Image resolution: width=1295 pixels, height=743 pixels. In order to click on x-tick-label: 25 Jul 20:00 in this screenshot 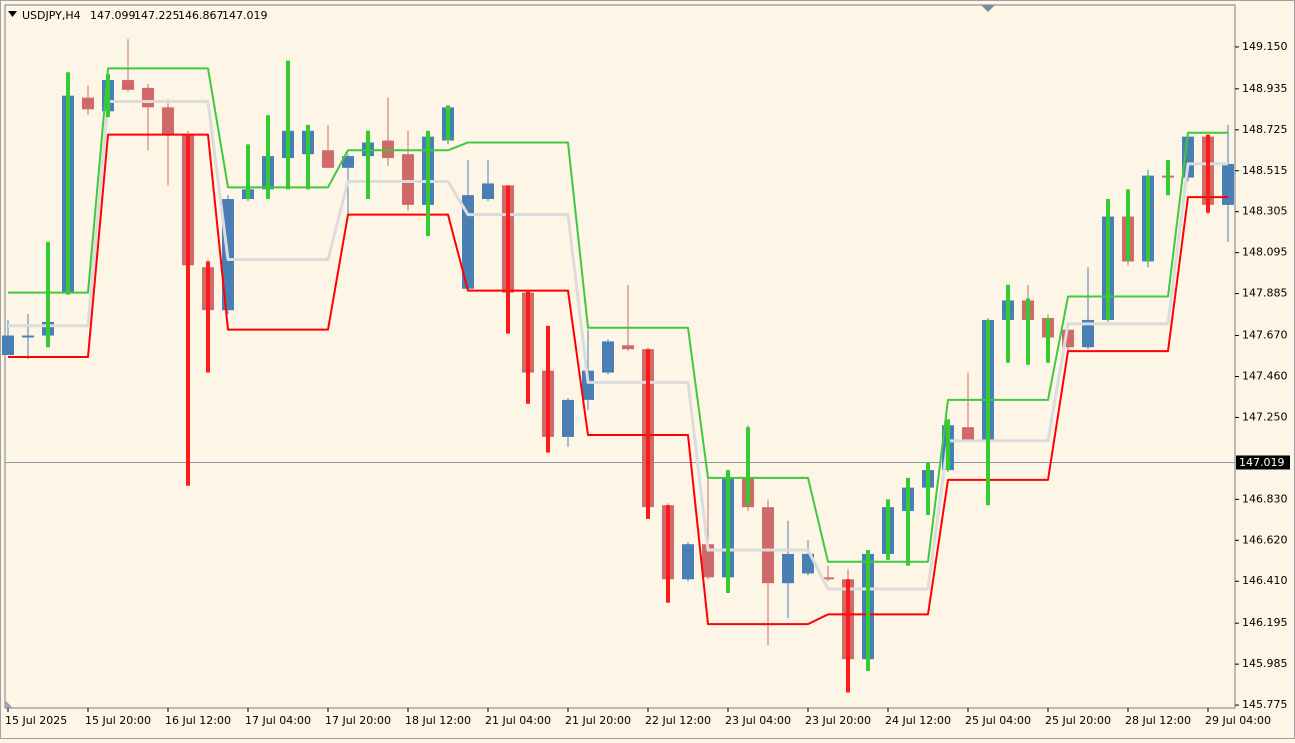, I will do `click(1078, 720)`.